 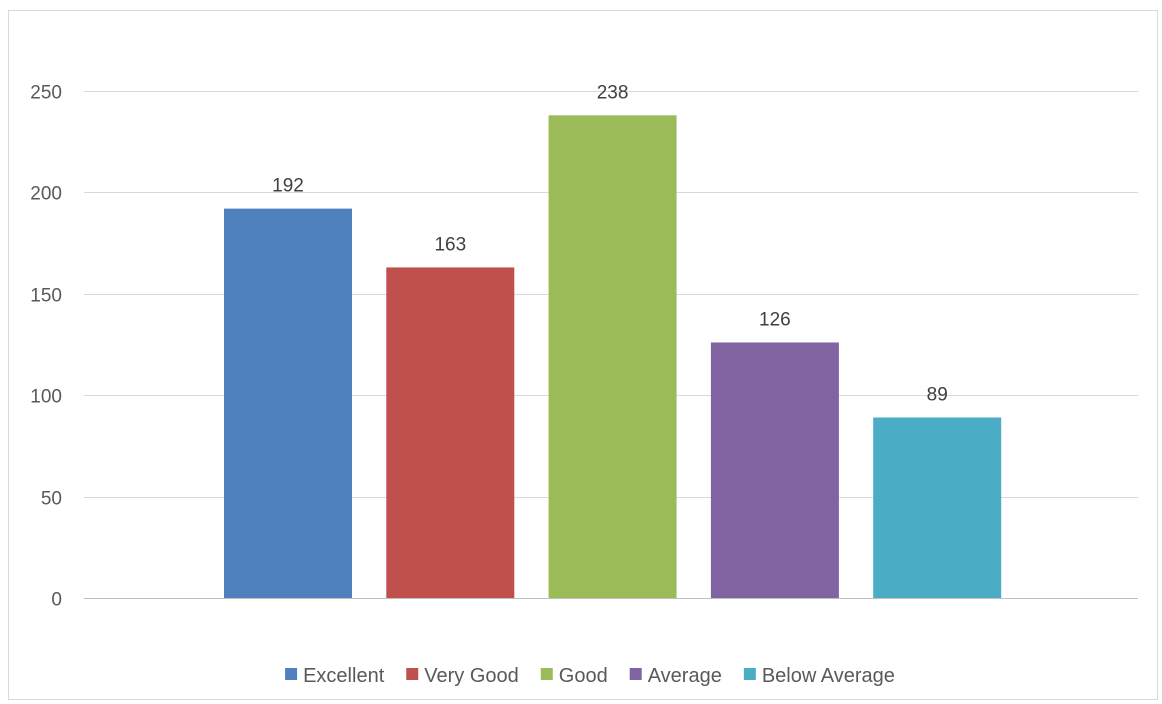 What do you see at coordinates (937, 507) in the screenshot?
I see `bar-below-average` at bounding box center [937, 507].